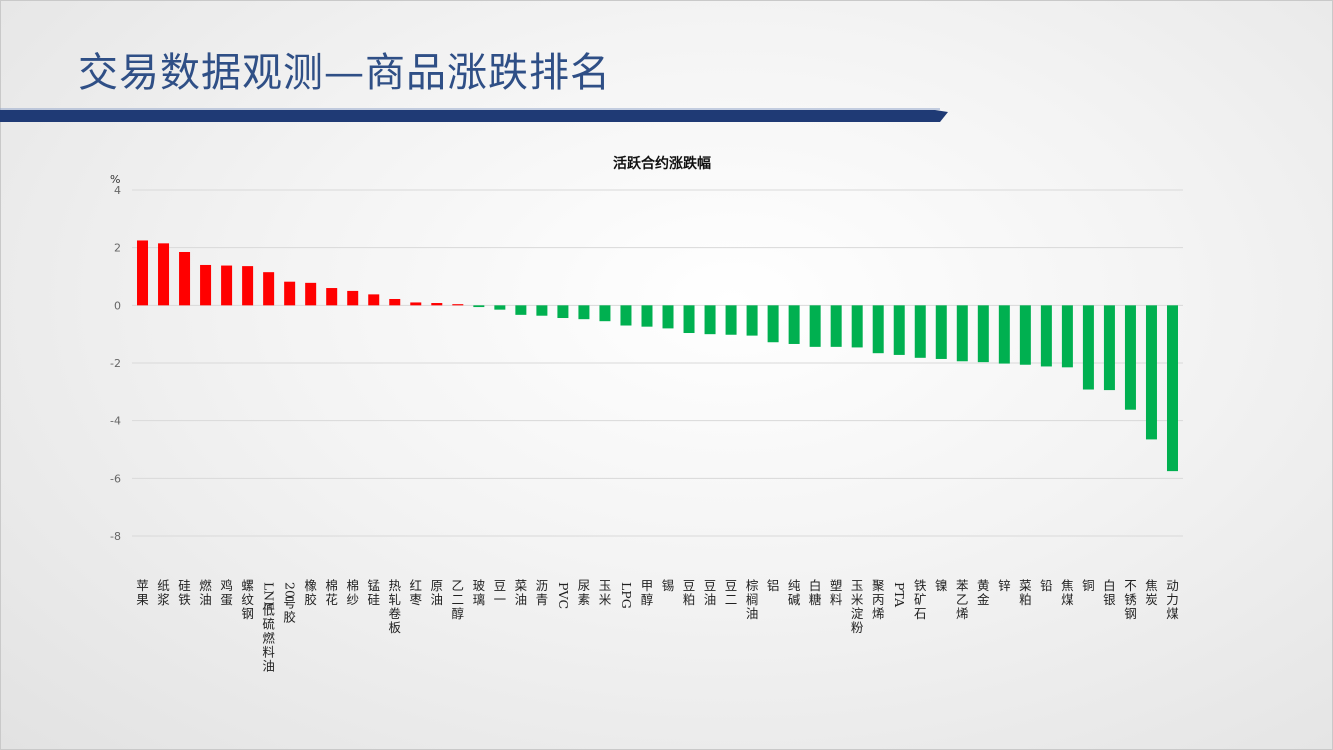 This screenshot has width=1333, height=750. What do you see at coordinates (668, 585) in the screenshot?
I see `x-category-label: 锡` at bounding box center [668, 585].